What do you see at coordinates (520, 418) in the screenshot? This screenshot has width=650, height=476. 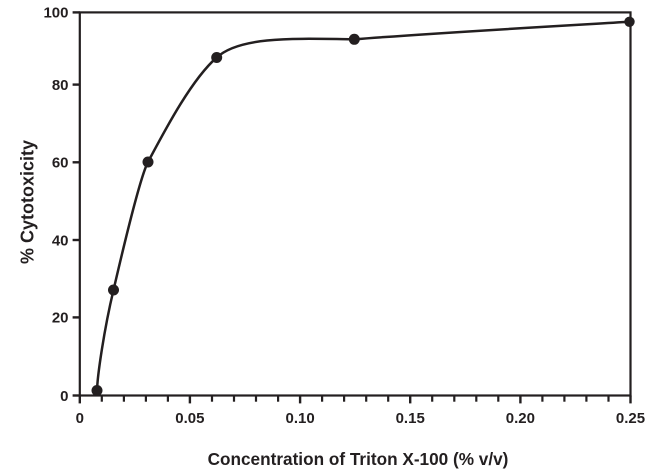 I see `svg-text: 0.20` at bounding box center [520, 418].